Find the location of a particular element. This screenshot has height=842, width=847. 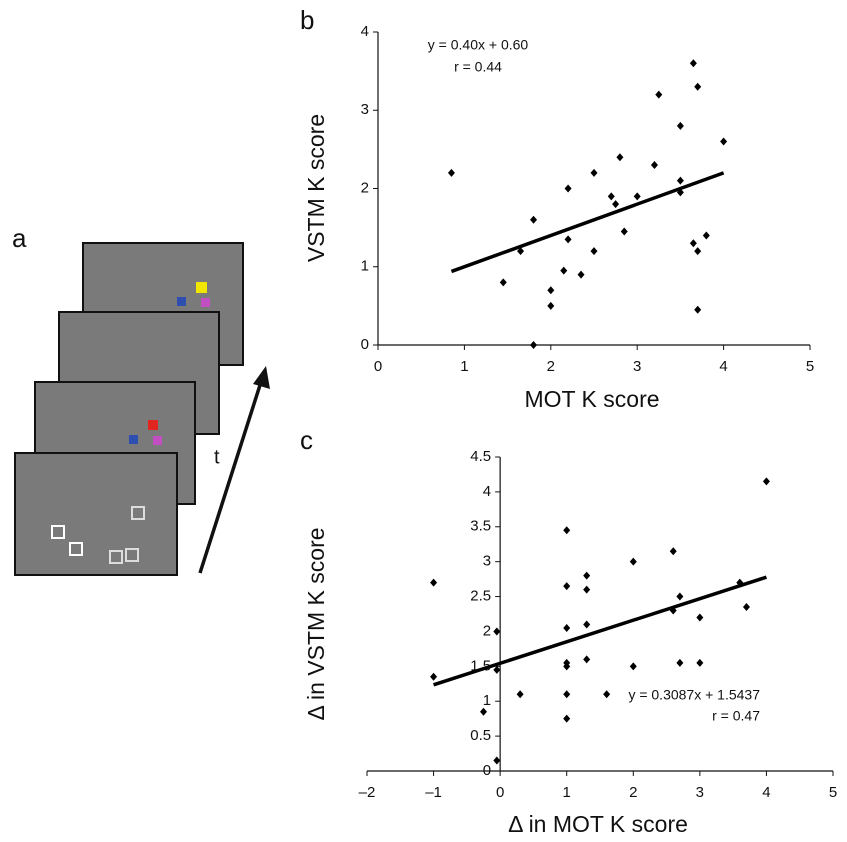

panel-a: a t is located at coordinates (141, 399).